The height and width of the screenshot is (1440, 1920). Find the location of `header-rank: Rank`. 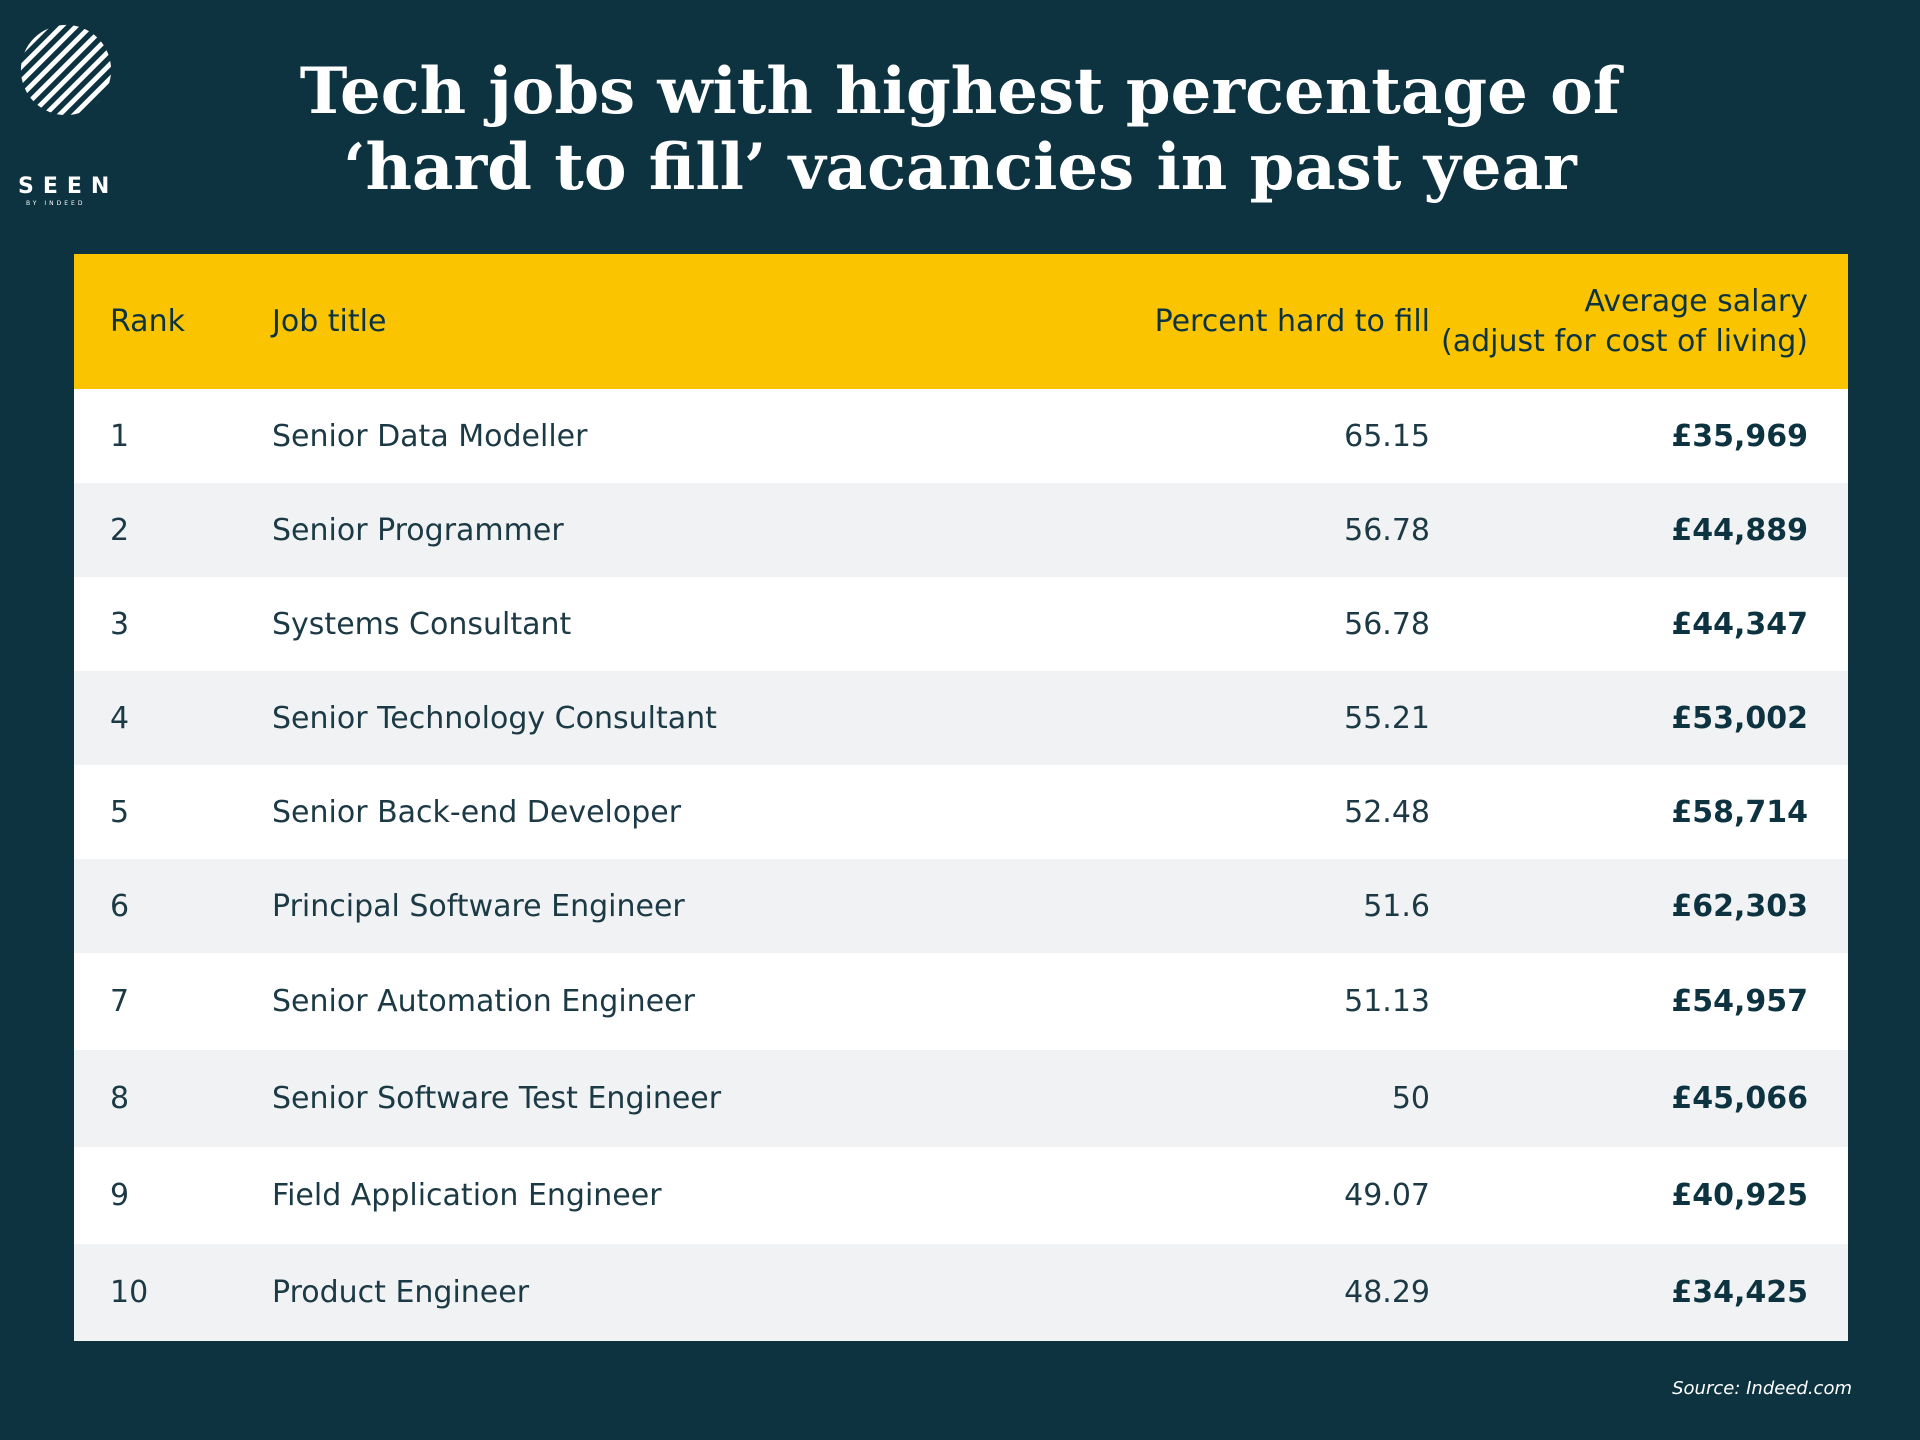

header-rank: Rank is located at coordinates (147, 321).